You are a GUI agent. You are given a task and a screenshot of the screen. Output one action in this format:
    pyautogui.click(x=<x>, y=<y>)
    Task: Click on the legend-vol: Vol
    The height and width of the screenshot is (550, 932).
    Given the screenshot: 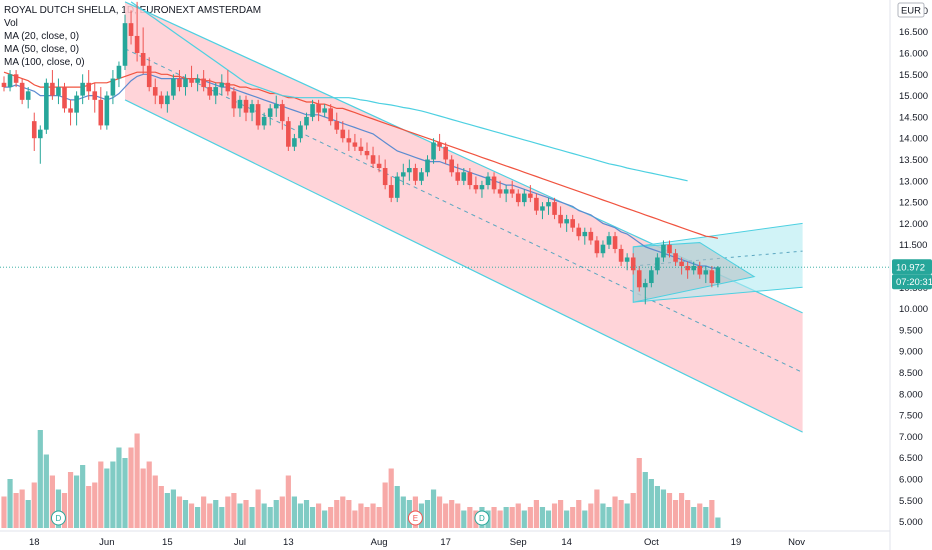 What is the action you would take?
    pyautogui.click(x=11, y=23)
    